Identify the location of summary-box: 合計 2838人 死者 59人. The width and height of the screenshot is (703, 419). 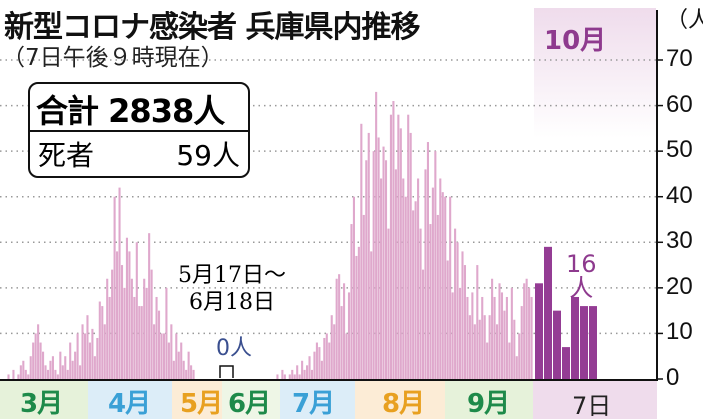
(139, 130).